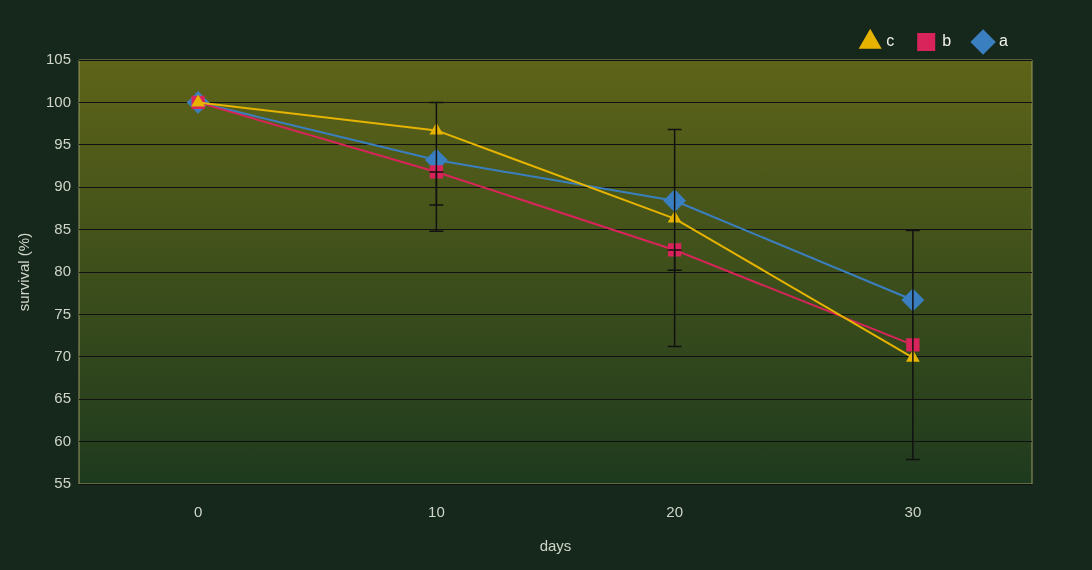  Describe the element at coordinates (63, 355) in the screenshot. I see `y-tick-label: 70` at that location.